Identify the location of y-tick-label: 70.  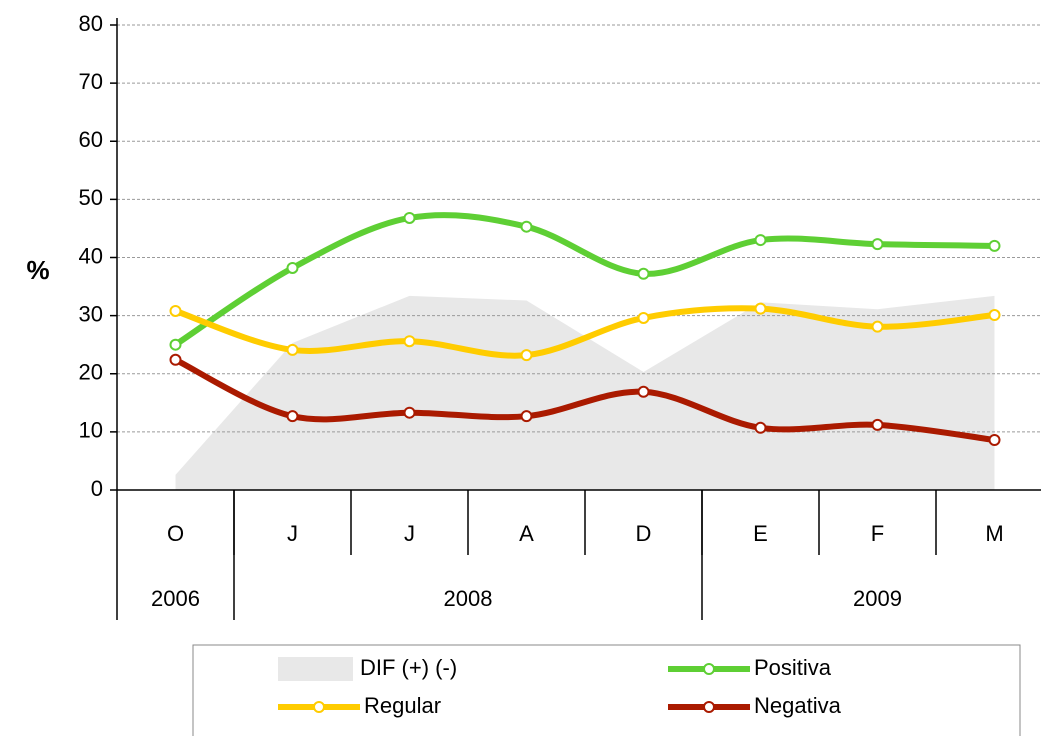
(91, 81).